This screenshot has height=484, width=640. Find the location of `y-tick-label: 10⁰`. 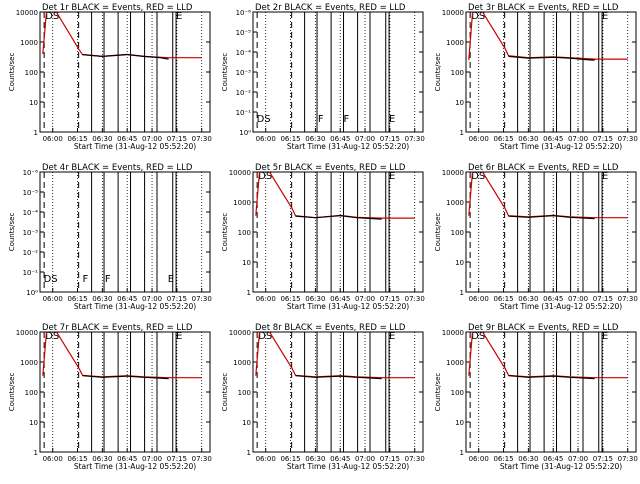

y-tick-label: 10⁰ is located at coordinates (32, 293).